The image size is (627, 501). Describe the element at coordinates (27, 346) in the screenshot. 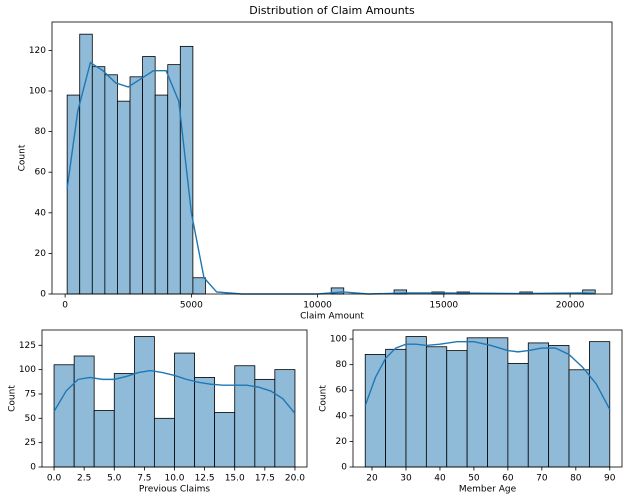

I see `y-tick-label: 125` at that location.